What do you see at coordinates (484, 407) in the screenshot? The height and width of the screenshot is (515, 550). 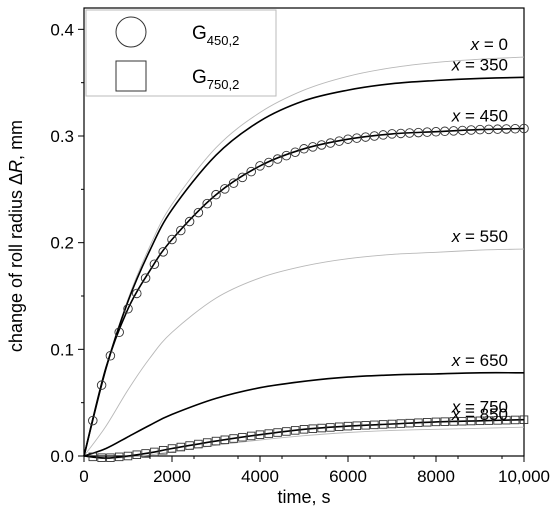 I see `curve-label-value: = 750` at bounding box center [484, 407].